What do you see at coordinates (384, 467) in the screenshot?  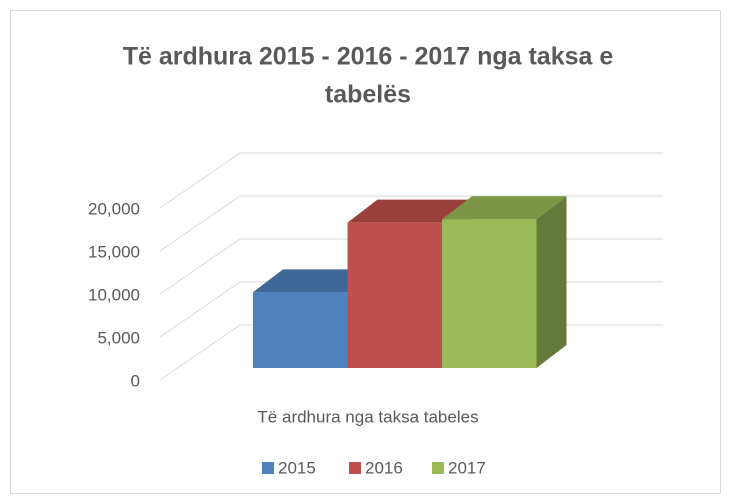 I see `legend-label: 2016` at bounding box center [384, 467].